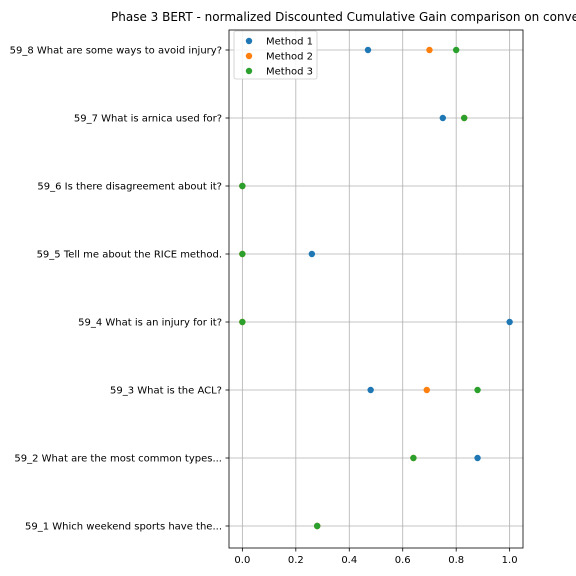 The image size is (576, 576). I want to click on x-tick-label: 0.6, so click(403, 560).